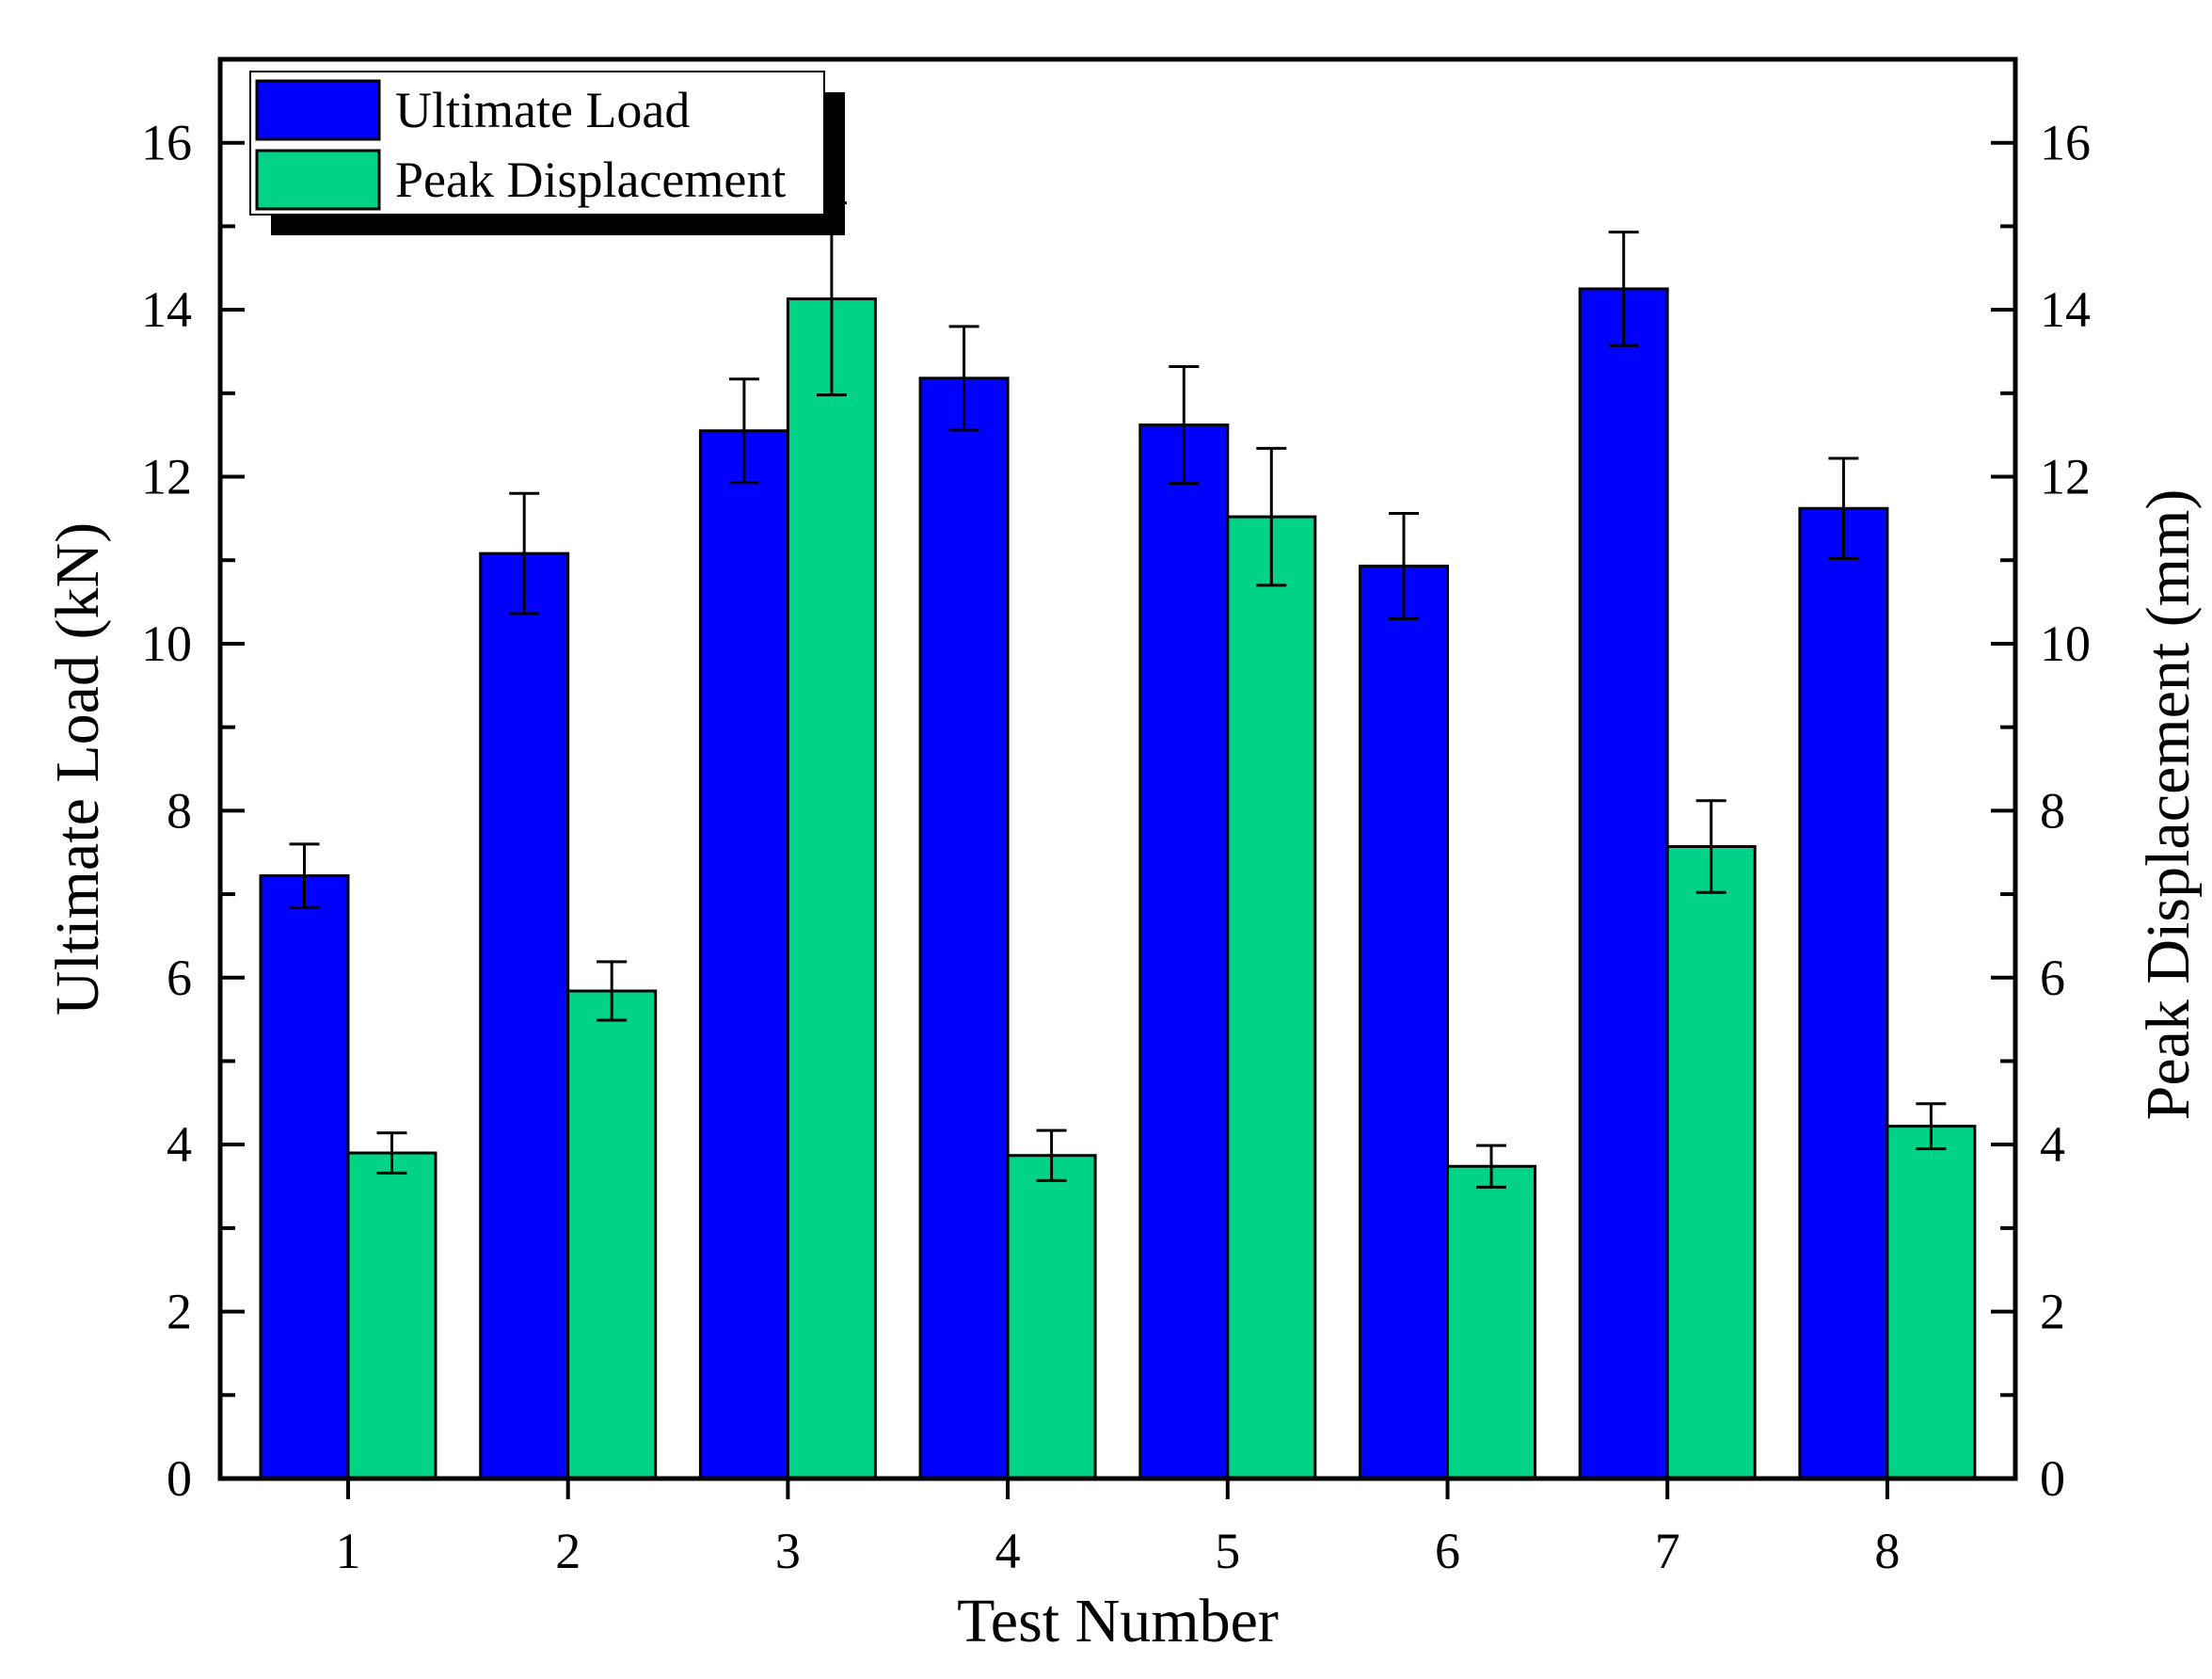  I want to click on x-tick-label-5: 5, so click(1227, 1551).